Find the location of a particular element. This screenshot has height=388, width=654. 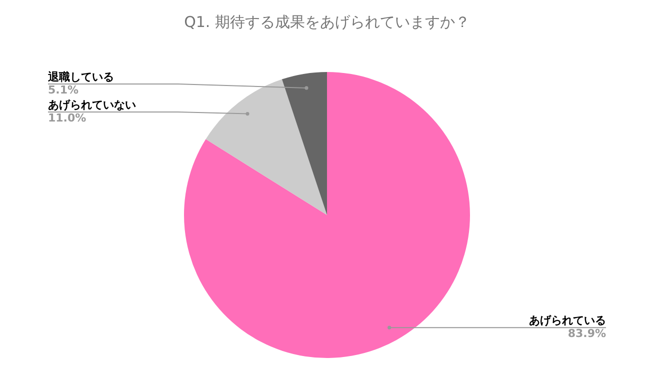

data-label: 5.1% is located at coordinates (63, 89).